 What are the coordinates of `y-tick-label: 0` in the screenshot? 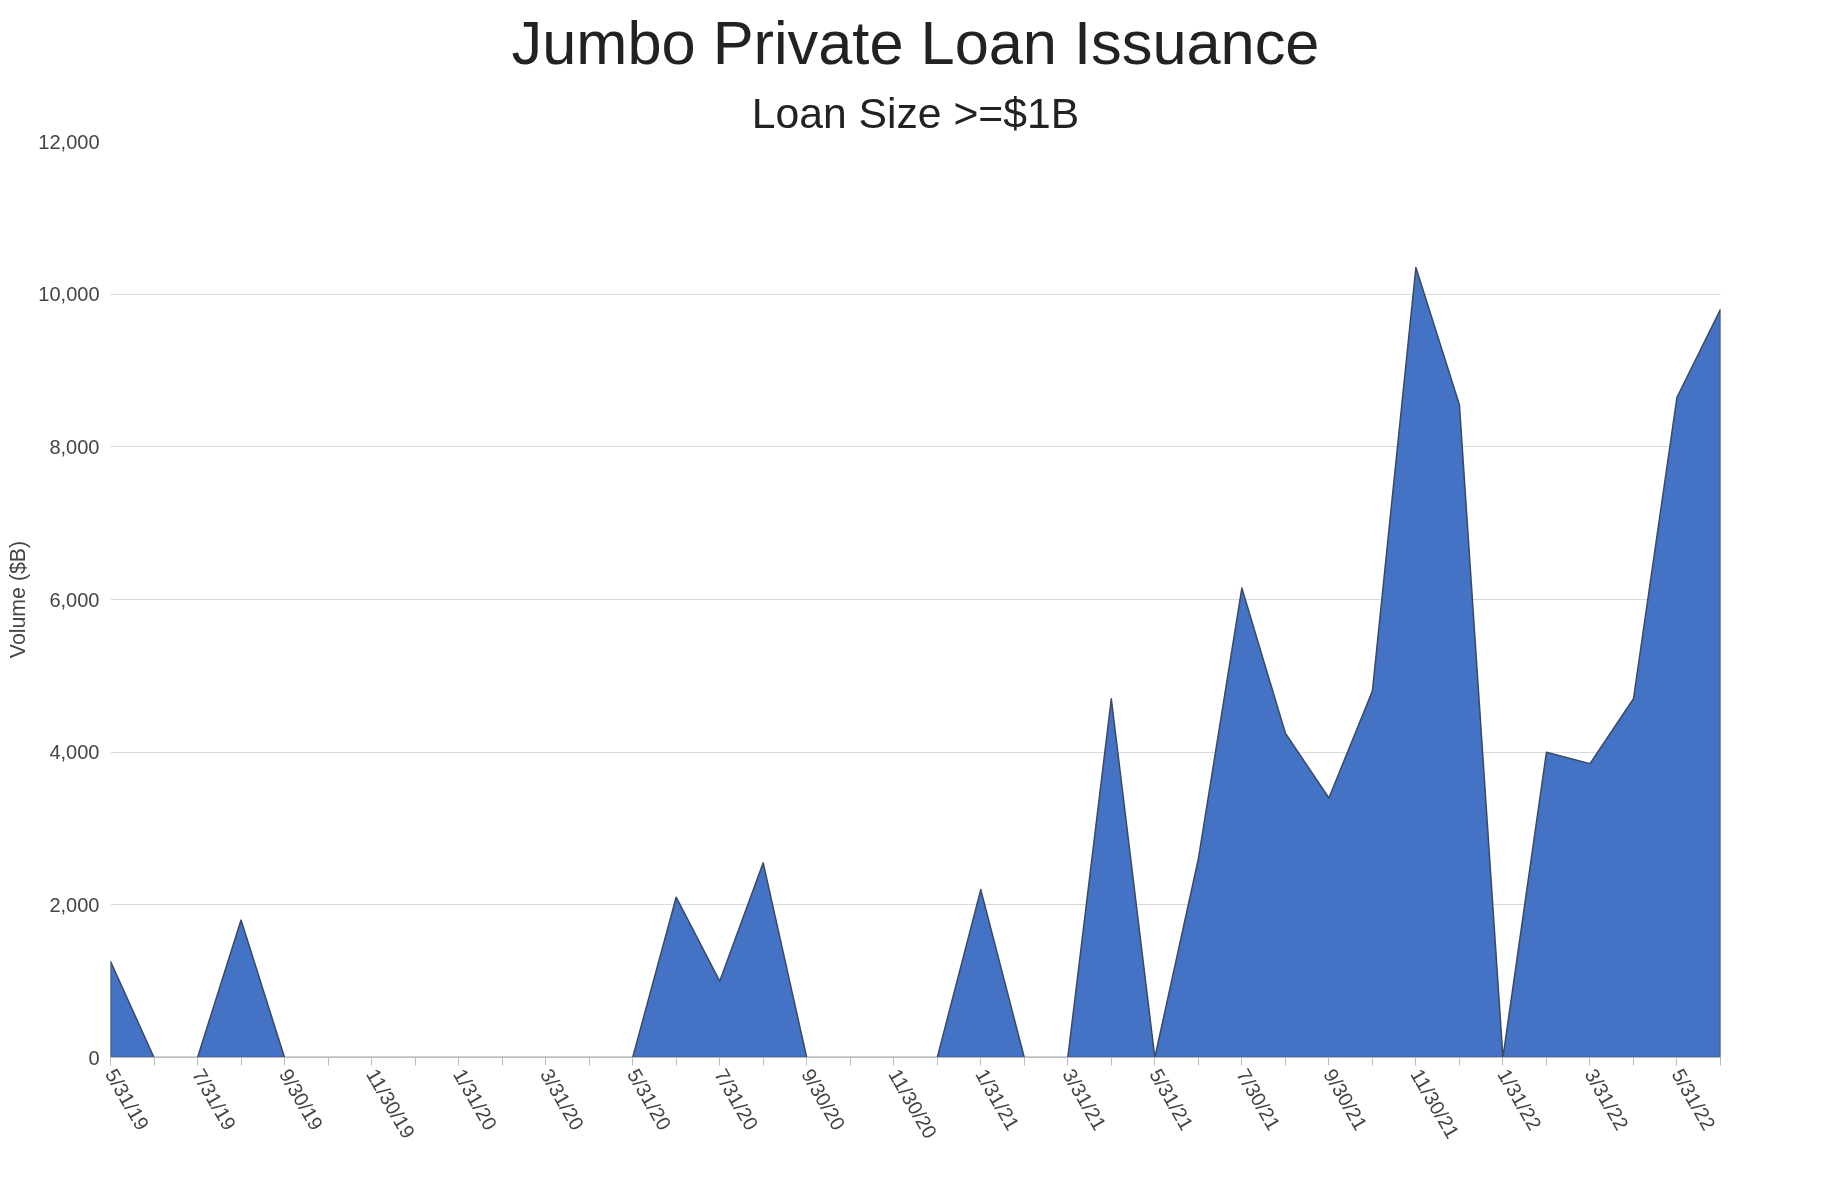 It's located at (94, 1057).